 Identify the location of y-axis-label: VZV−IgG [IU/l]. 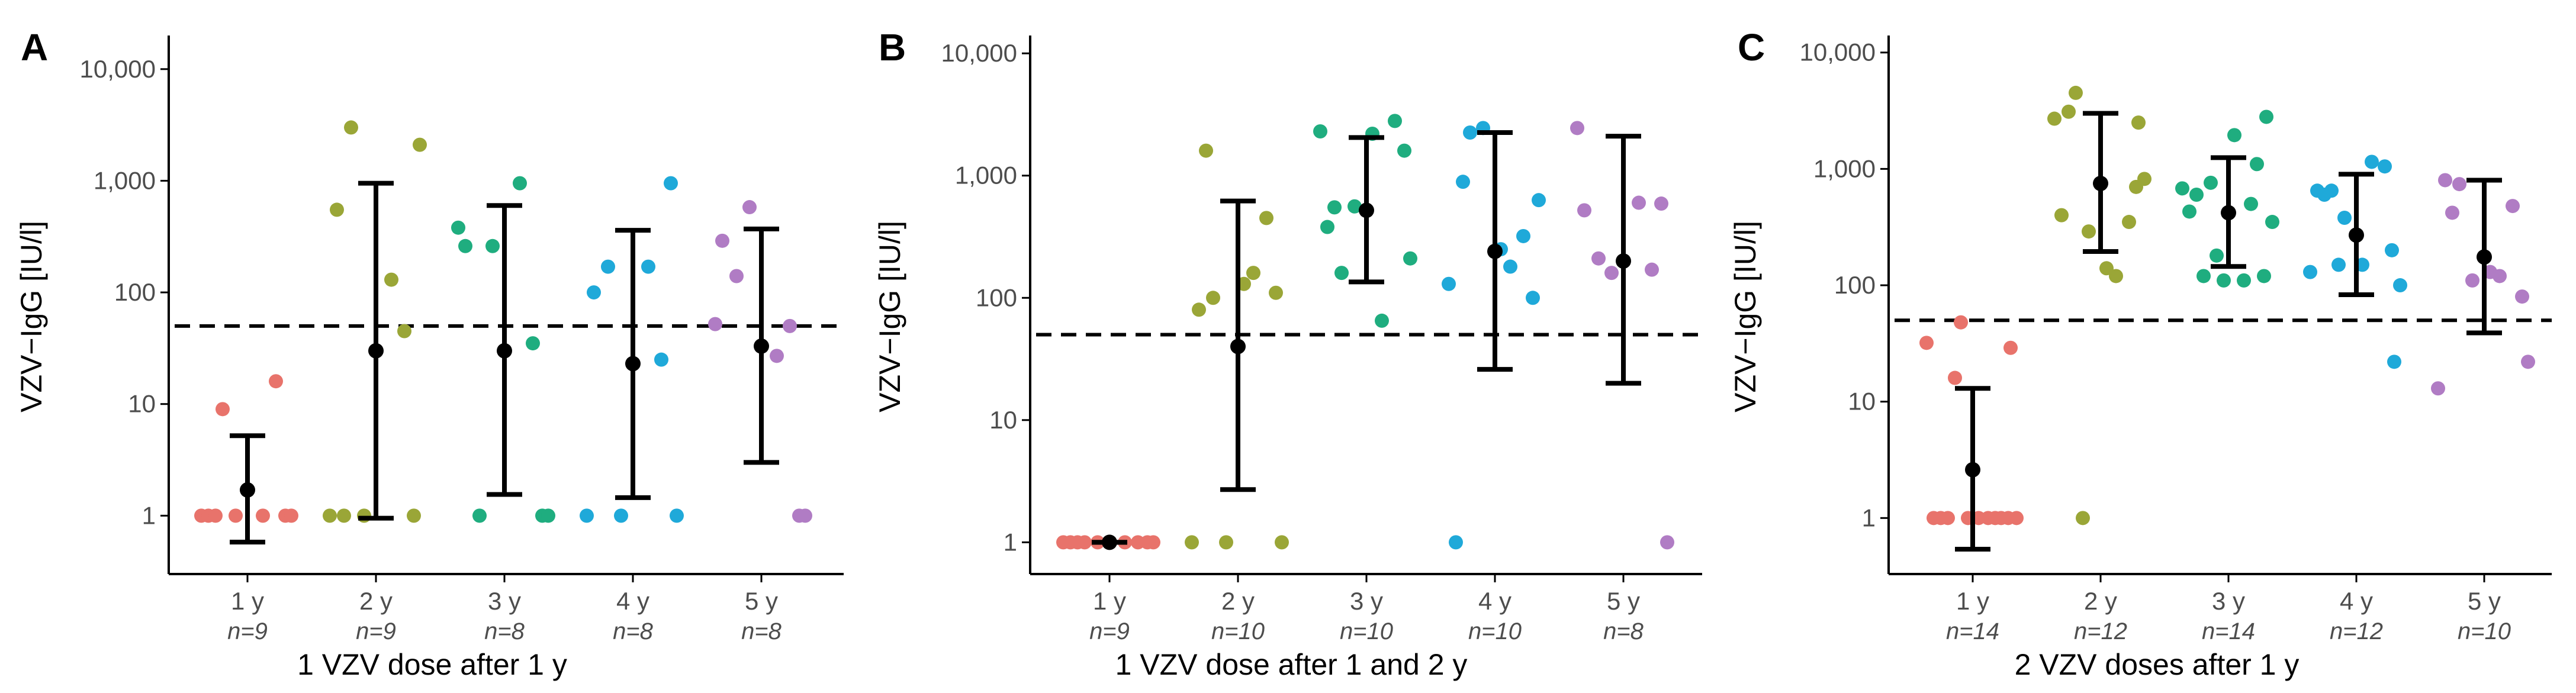
(31, 316).